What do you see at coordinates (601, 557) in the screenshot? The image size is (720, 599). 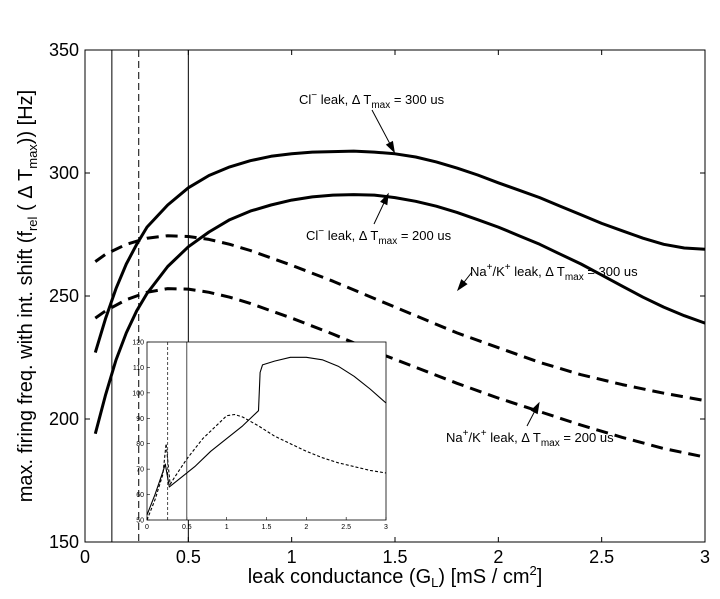 I see `x-tick-label: 2.5` at bounding box center [601, 557].